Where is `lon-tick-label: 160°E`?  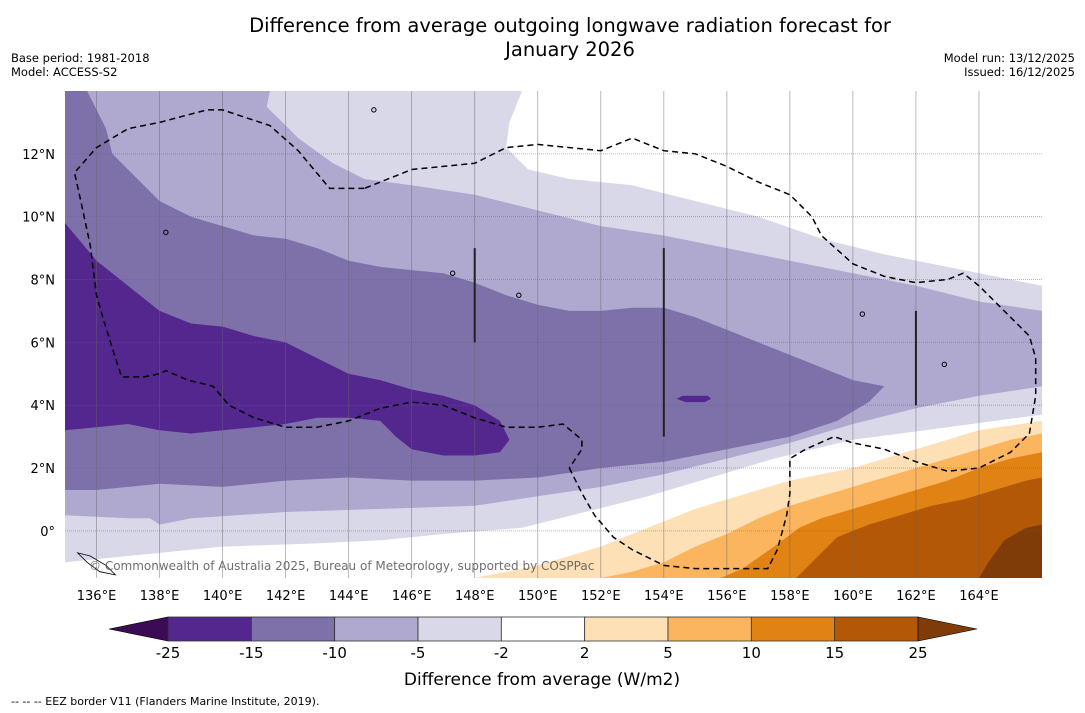
lon-tick-label: 160°E is located at coordinates (853, 596).